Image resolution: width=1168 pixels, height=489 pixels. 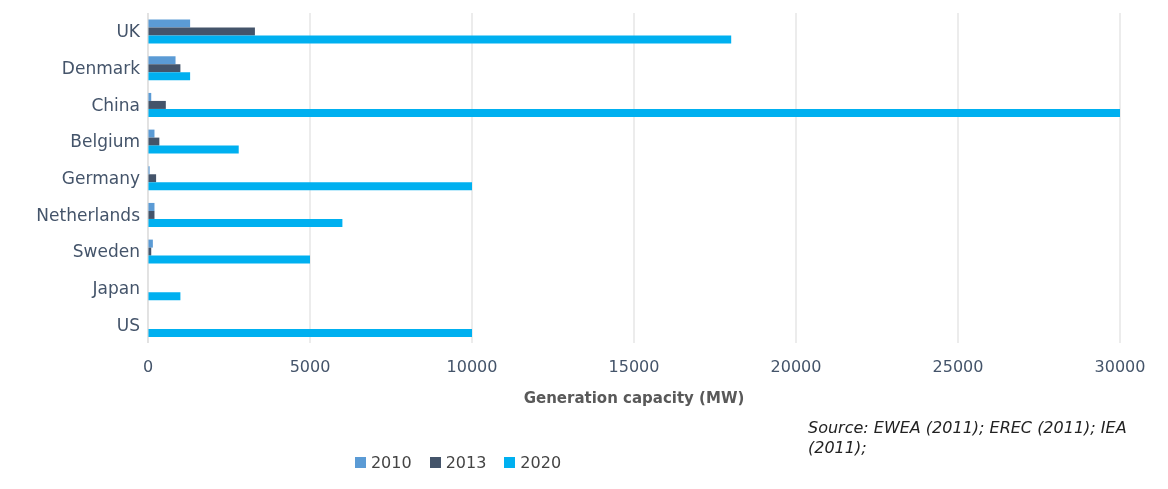 I want to click on x-tick-label: 20000, so click(x=796, y=367).